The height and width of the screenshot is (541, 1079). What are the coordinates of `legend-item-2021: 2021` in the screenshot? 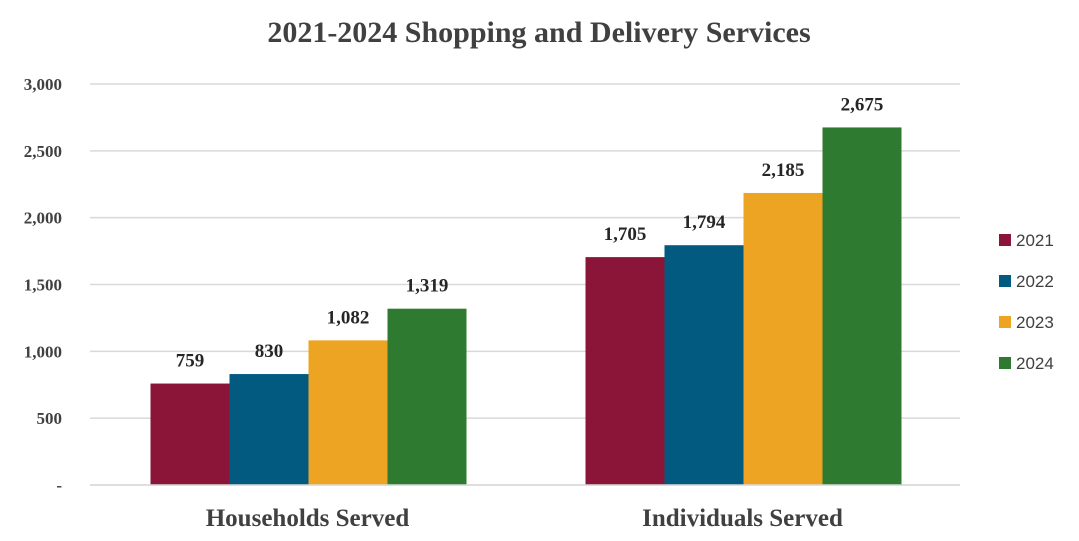 It's located at (1026, 240).